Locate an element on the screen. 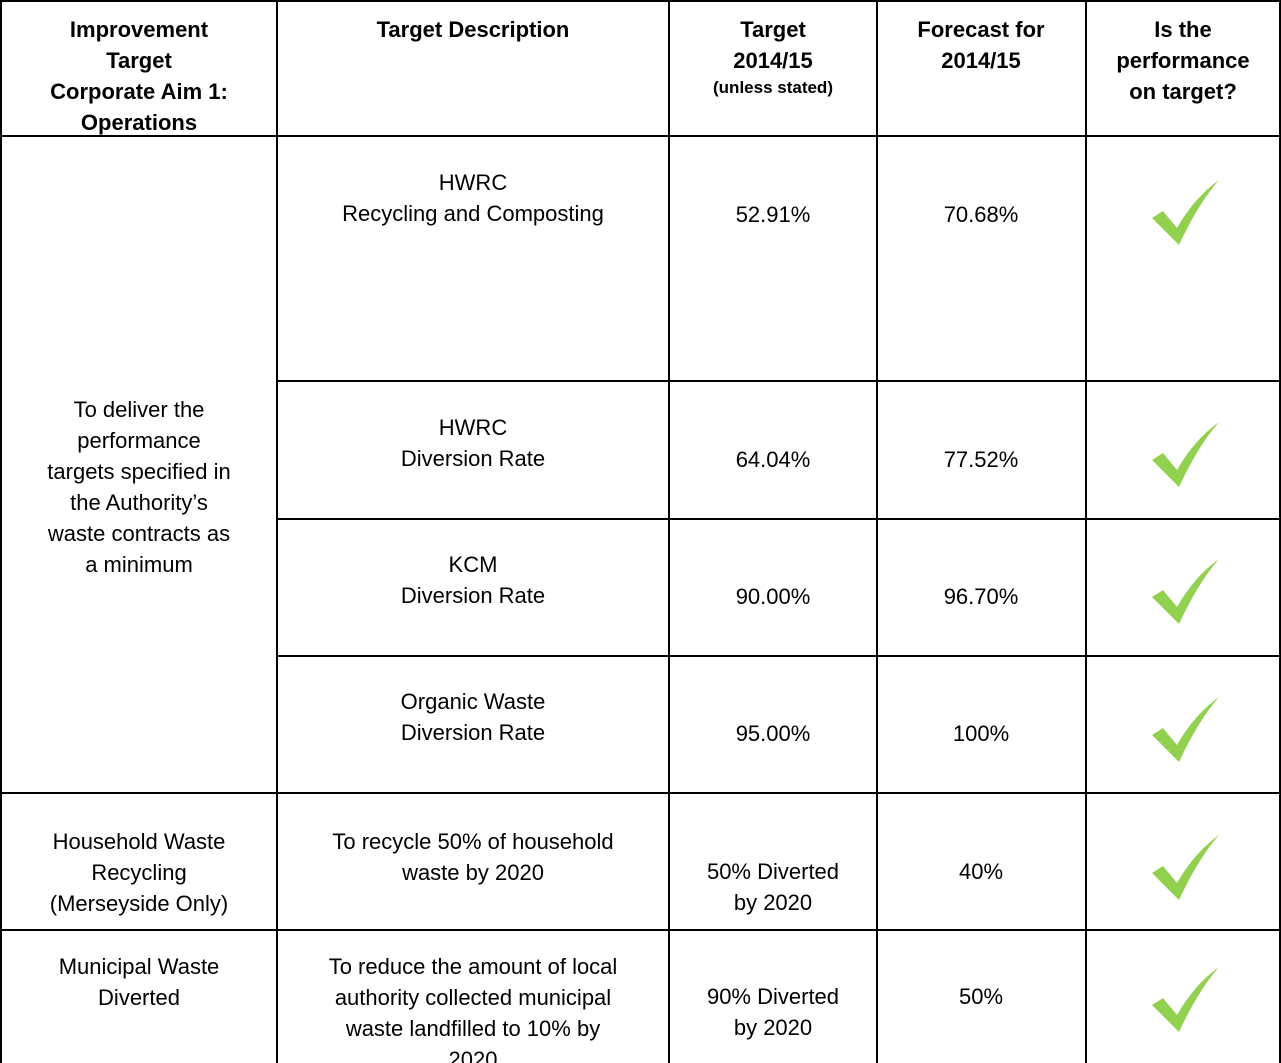 This screenshot has height=1063, width=1281. target-description: Recycling and Composting is located at coordinates (473, 213).